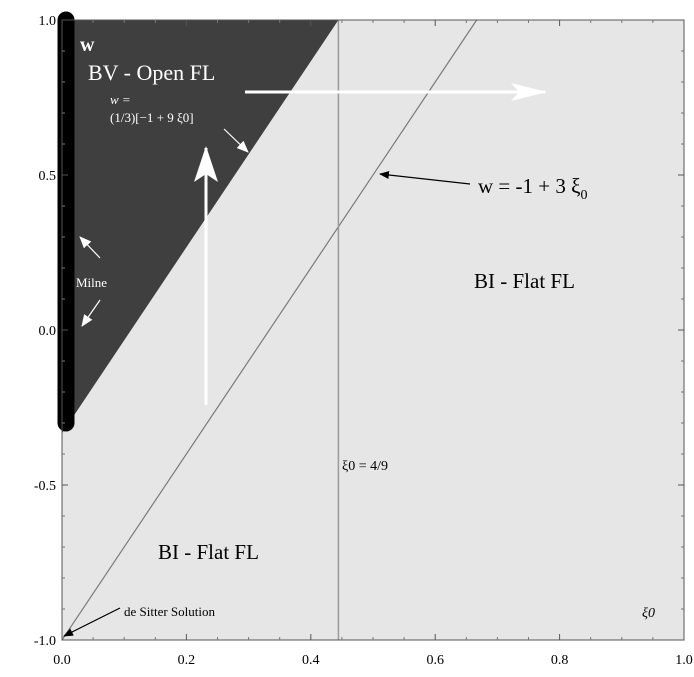 The image size is (694, 677). I want to click on diag-line-label: w = -1 + 3 ξ0, so click(532, 188).